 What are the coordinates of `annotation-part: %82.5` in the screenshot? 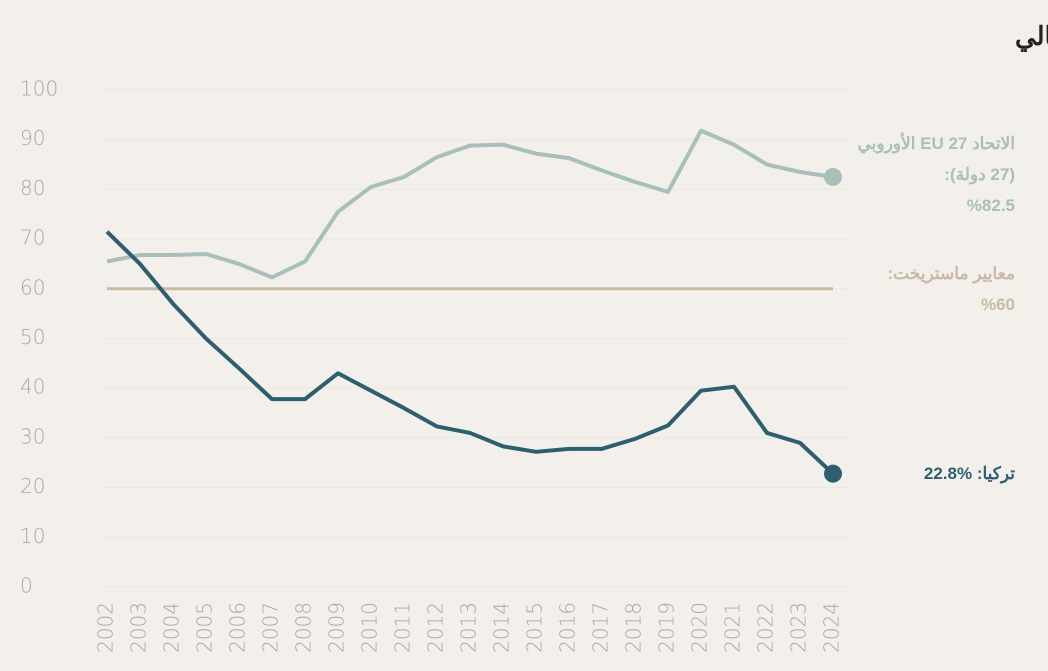 It's located at (990, 205).